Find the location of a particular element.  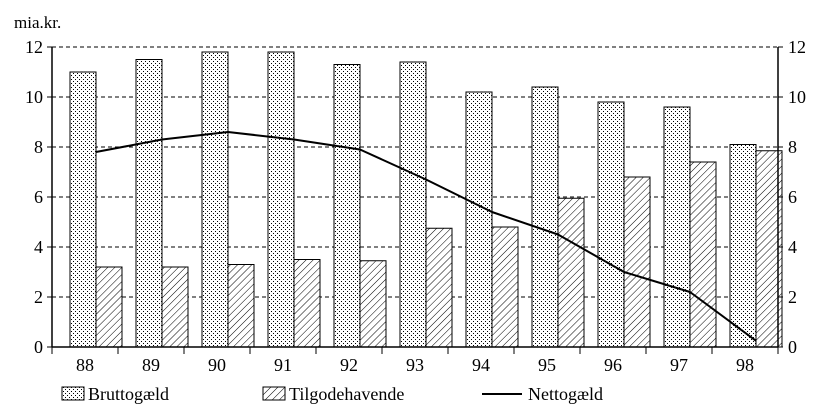

x-tick-label: 91 is located at coordinates (283, 365).